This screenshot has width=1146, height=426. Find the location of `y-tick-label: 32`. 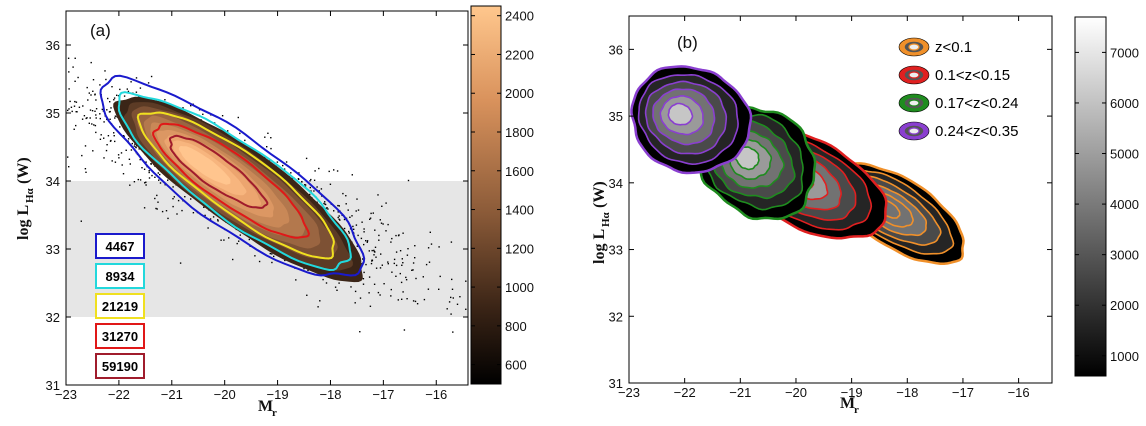

y-tick-label: 32 is located at coordinates (616, 316).